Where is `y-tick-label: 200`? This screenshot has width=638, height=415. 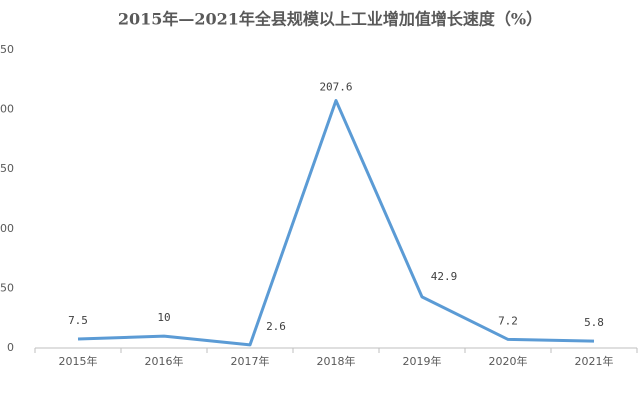
y-tick-label: 200 is located at coordinates (7, 109).